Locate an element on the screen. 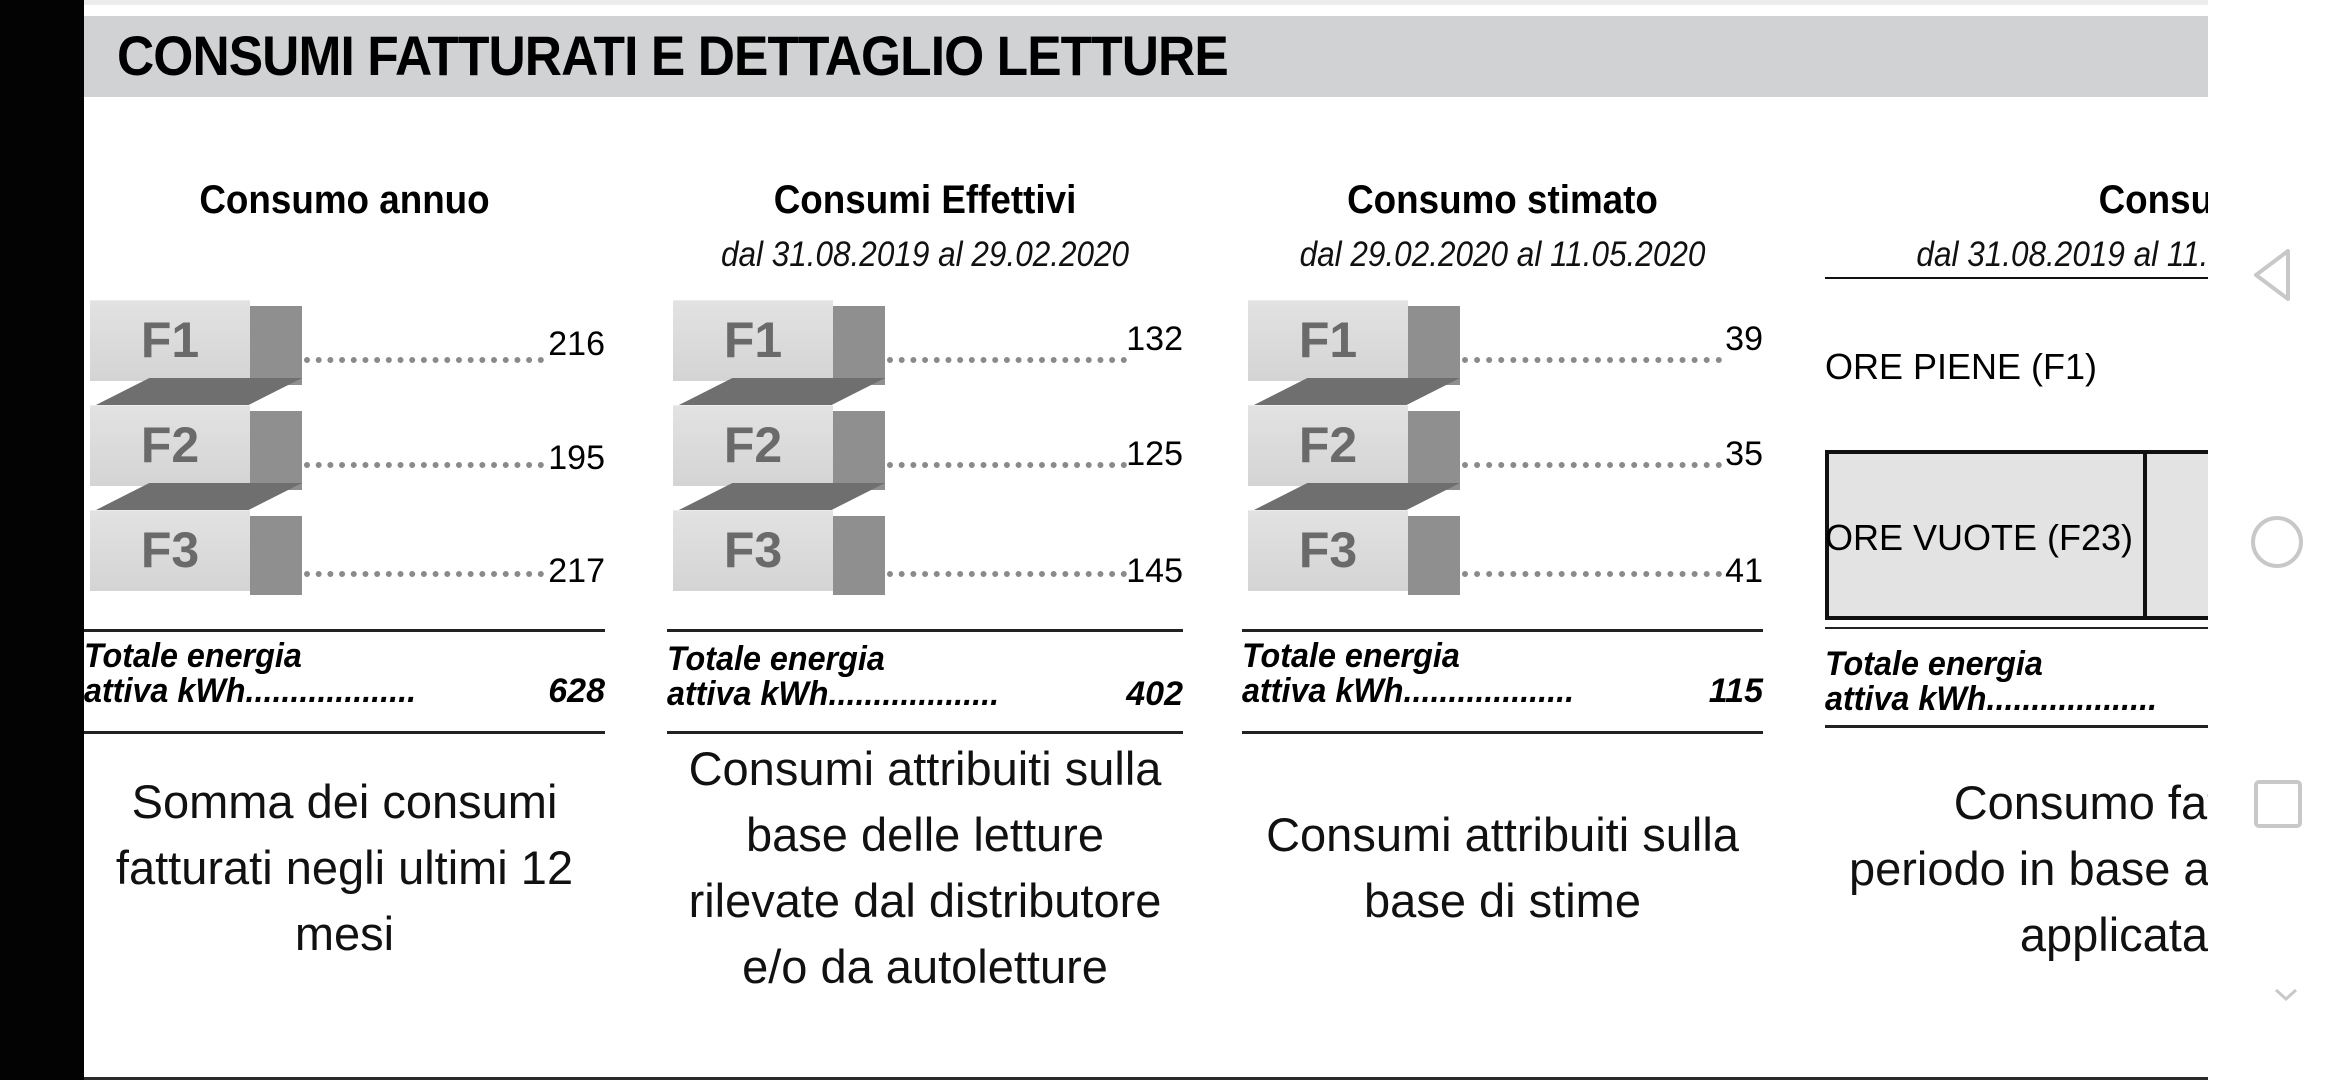 The width and height of the screenshot is (2340, 1080). description-line: base delle letture is located at coordinates (925, 834).